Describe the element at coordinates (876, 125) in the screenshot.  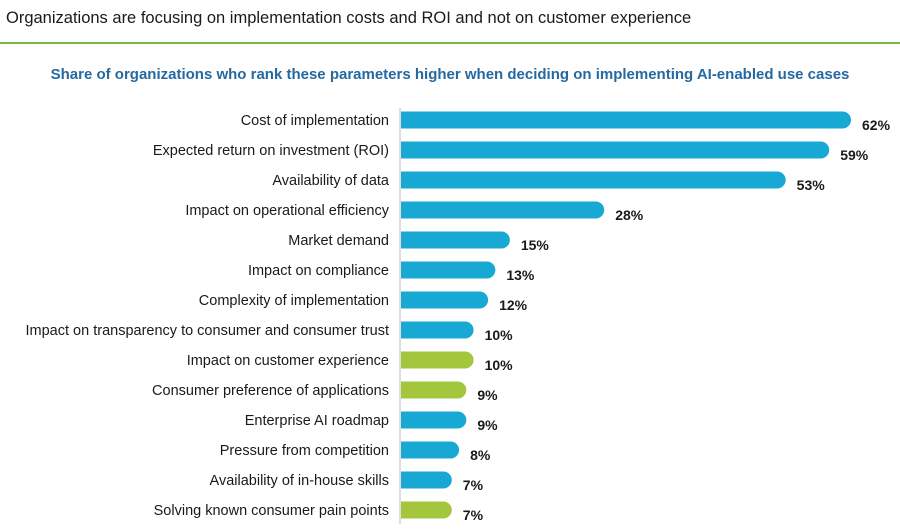
I see `value-label-cost-of-implementation: 62%` at that location.